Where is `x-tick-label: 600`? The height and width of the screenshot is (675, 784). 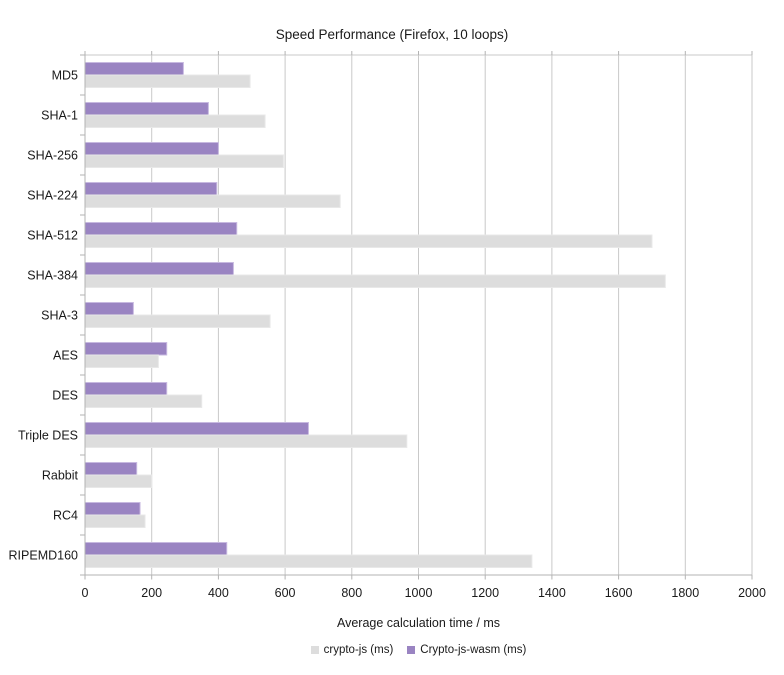
x-tick-label: 600 is located at coordinates (285, 593).